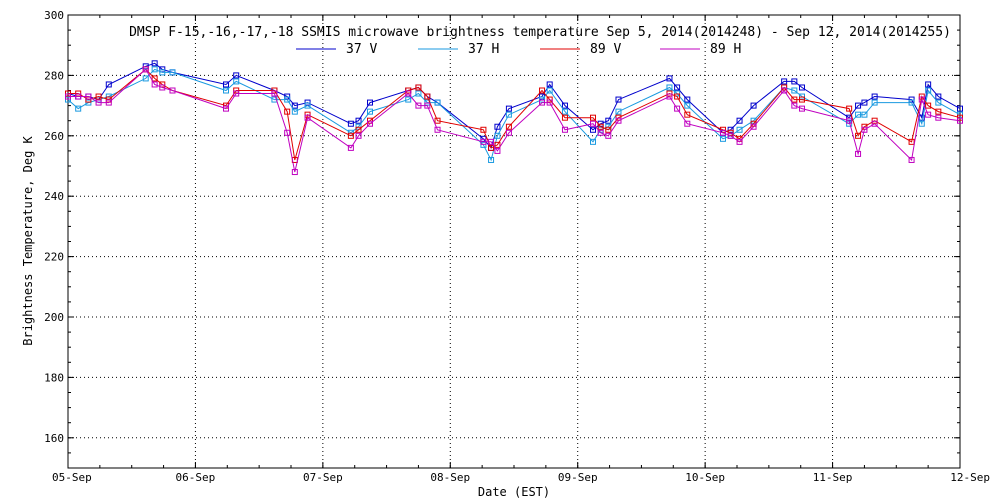 This screenshot has height=500, width=1000. What do you see at coordinates (578, 477) in the screenshot?
I see `x-tick-label: 09-Sep` at bounding box center [578, 477].